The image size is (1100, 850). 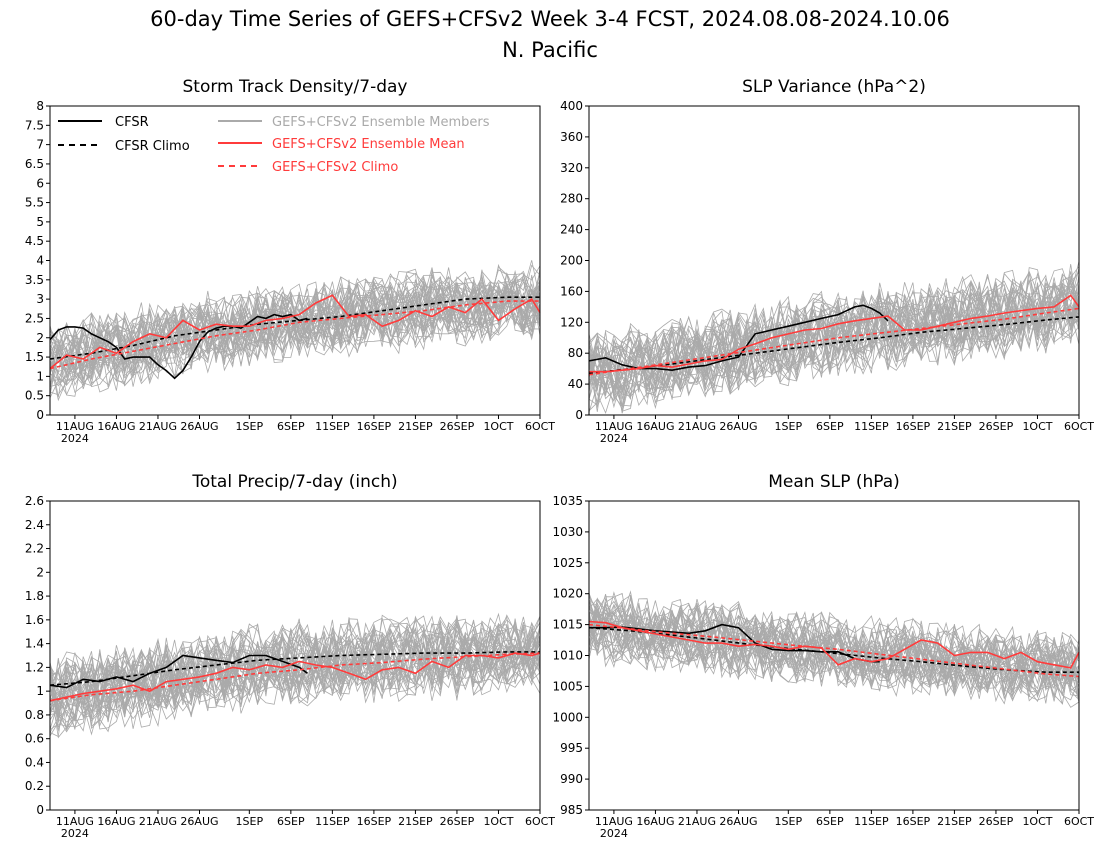 I want to click on x-tick-label: 21SEP, so click(x=415, y=821).